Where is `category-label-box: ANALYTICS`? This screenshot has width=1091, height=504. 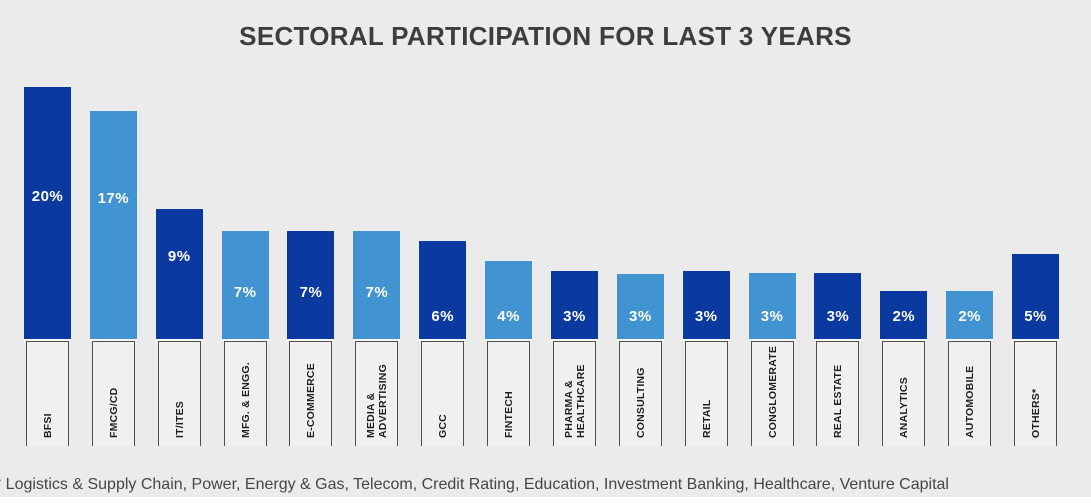
category-label-box: ANALYTICS is located at coordinates (904, 393).